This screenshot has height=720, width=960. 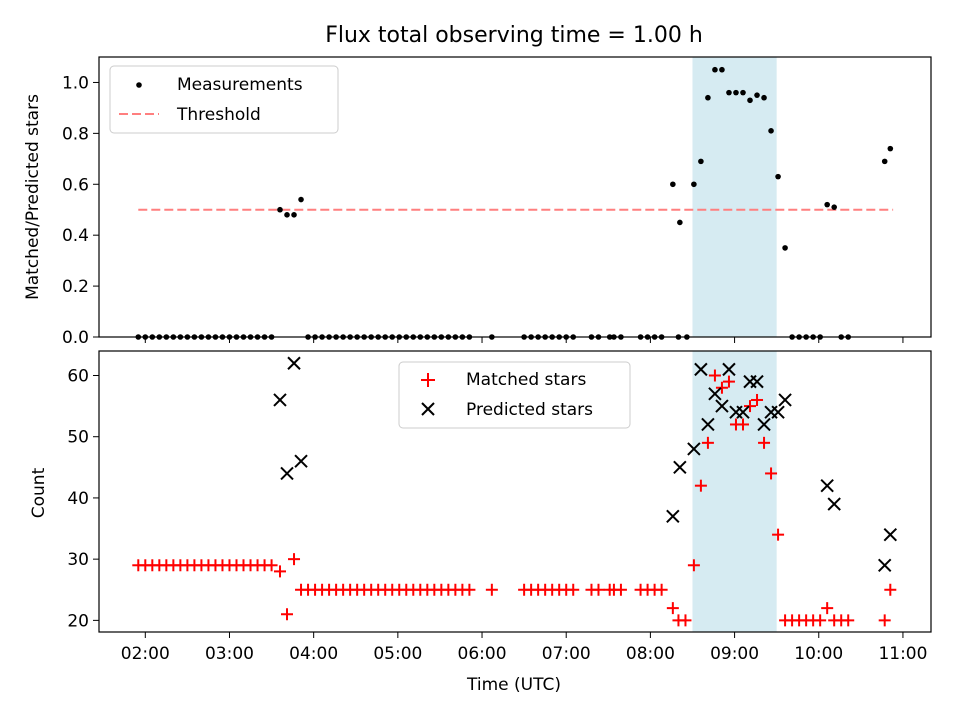 What do you see at coordinates (313, 654) in the screenshot?
I see `xtick-label: 04:00` at bounding box center [313, 654].